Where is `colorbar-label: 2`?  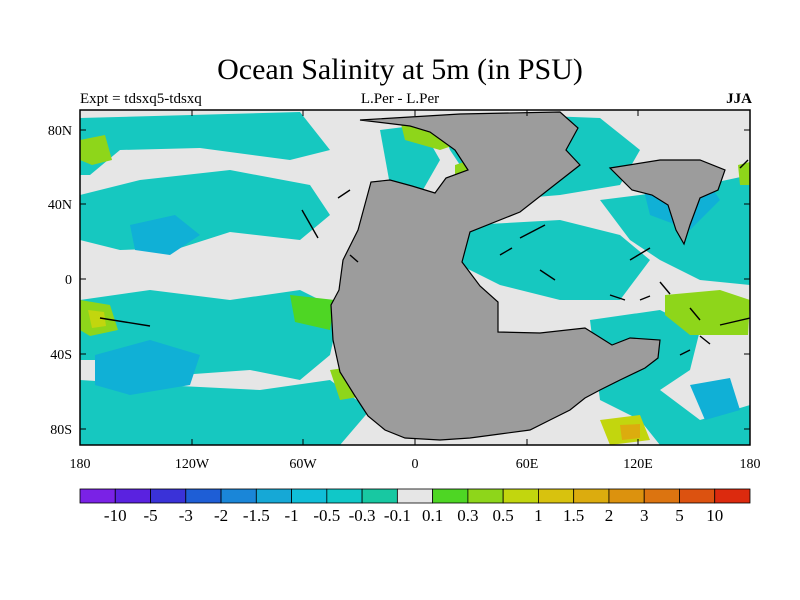 colorbar-label: 2 is located at coordinates (609, 515).